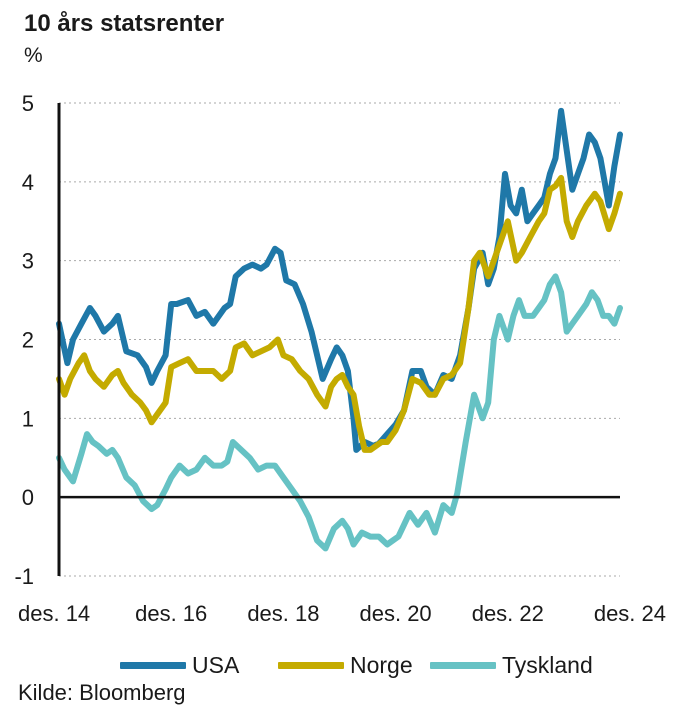 The image size is (690, 718). Describe the element at coordinates (28, 182) in the screenshot. I see `y-tick-label: 4` at that location.